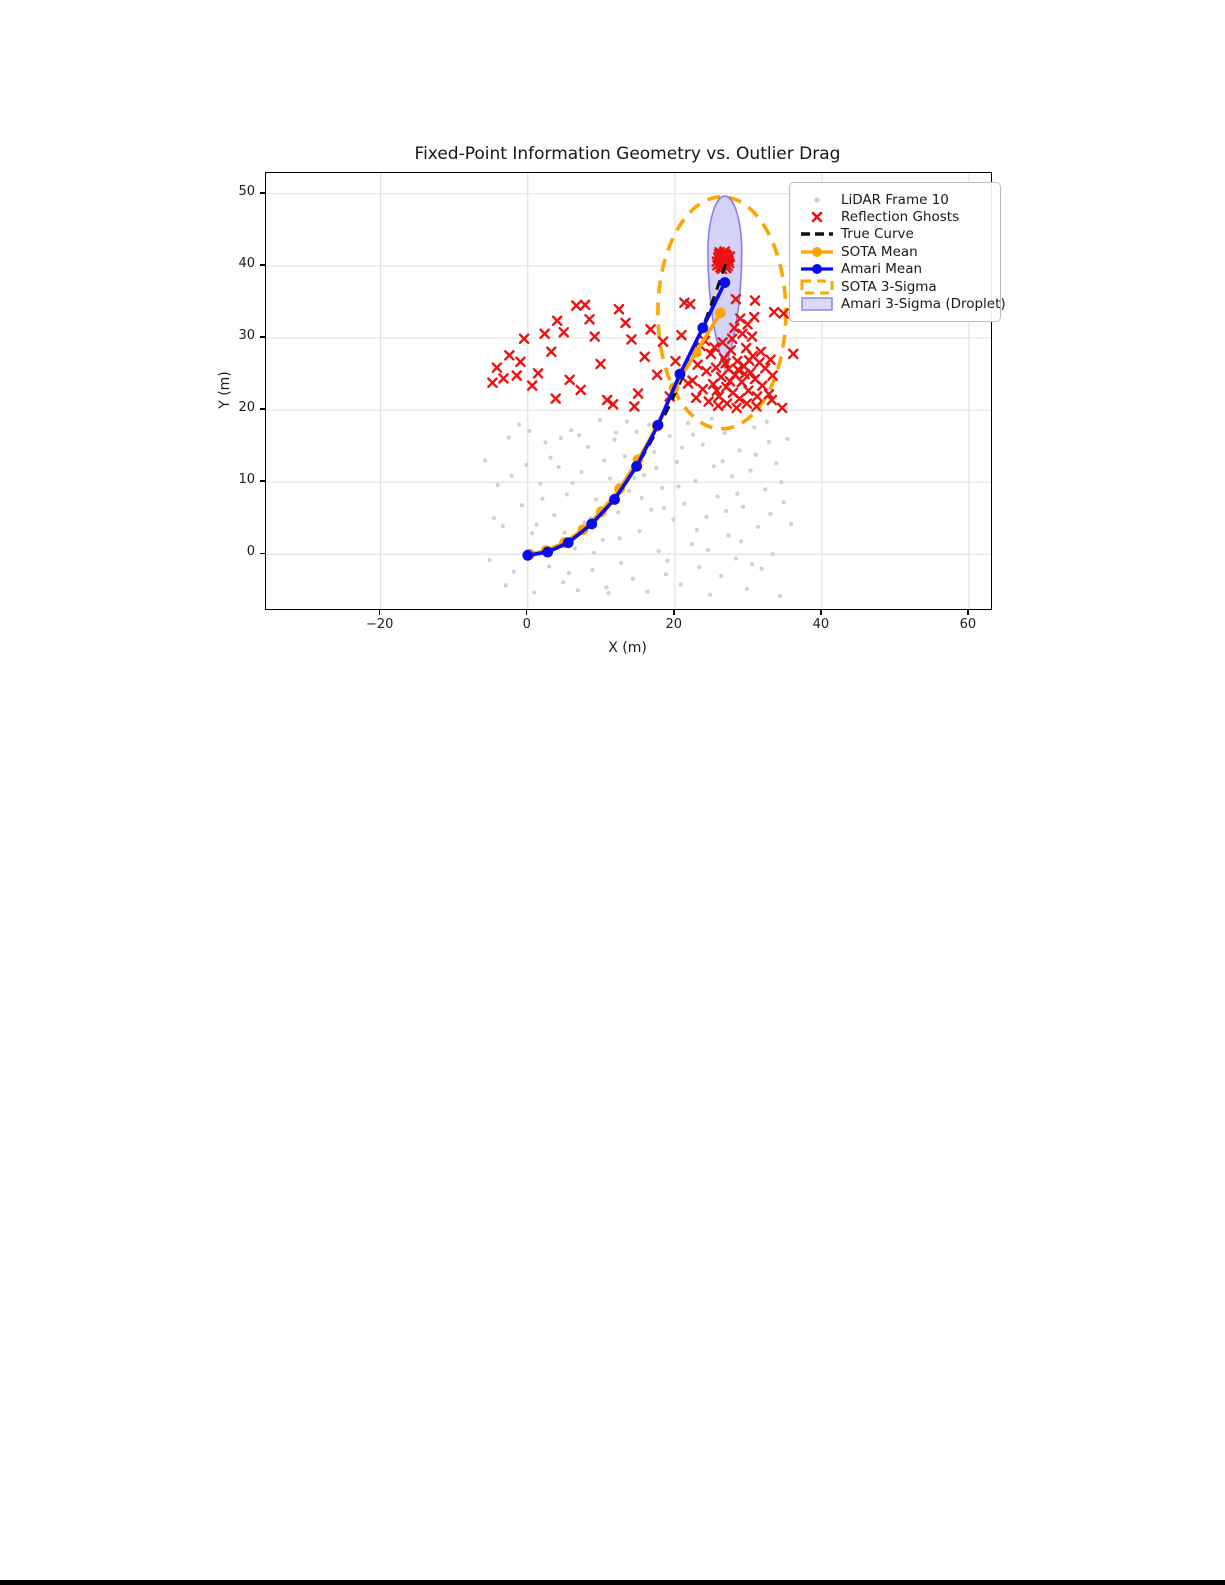  What do you see at coordinates (900, 217) in the screenshot?
I see `legend-label: Reflection Ghosts` at bounding box center [900, 217].